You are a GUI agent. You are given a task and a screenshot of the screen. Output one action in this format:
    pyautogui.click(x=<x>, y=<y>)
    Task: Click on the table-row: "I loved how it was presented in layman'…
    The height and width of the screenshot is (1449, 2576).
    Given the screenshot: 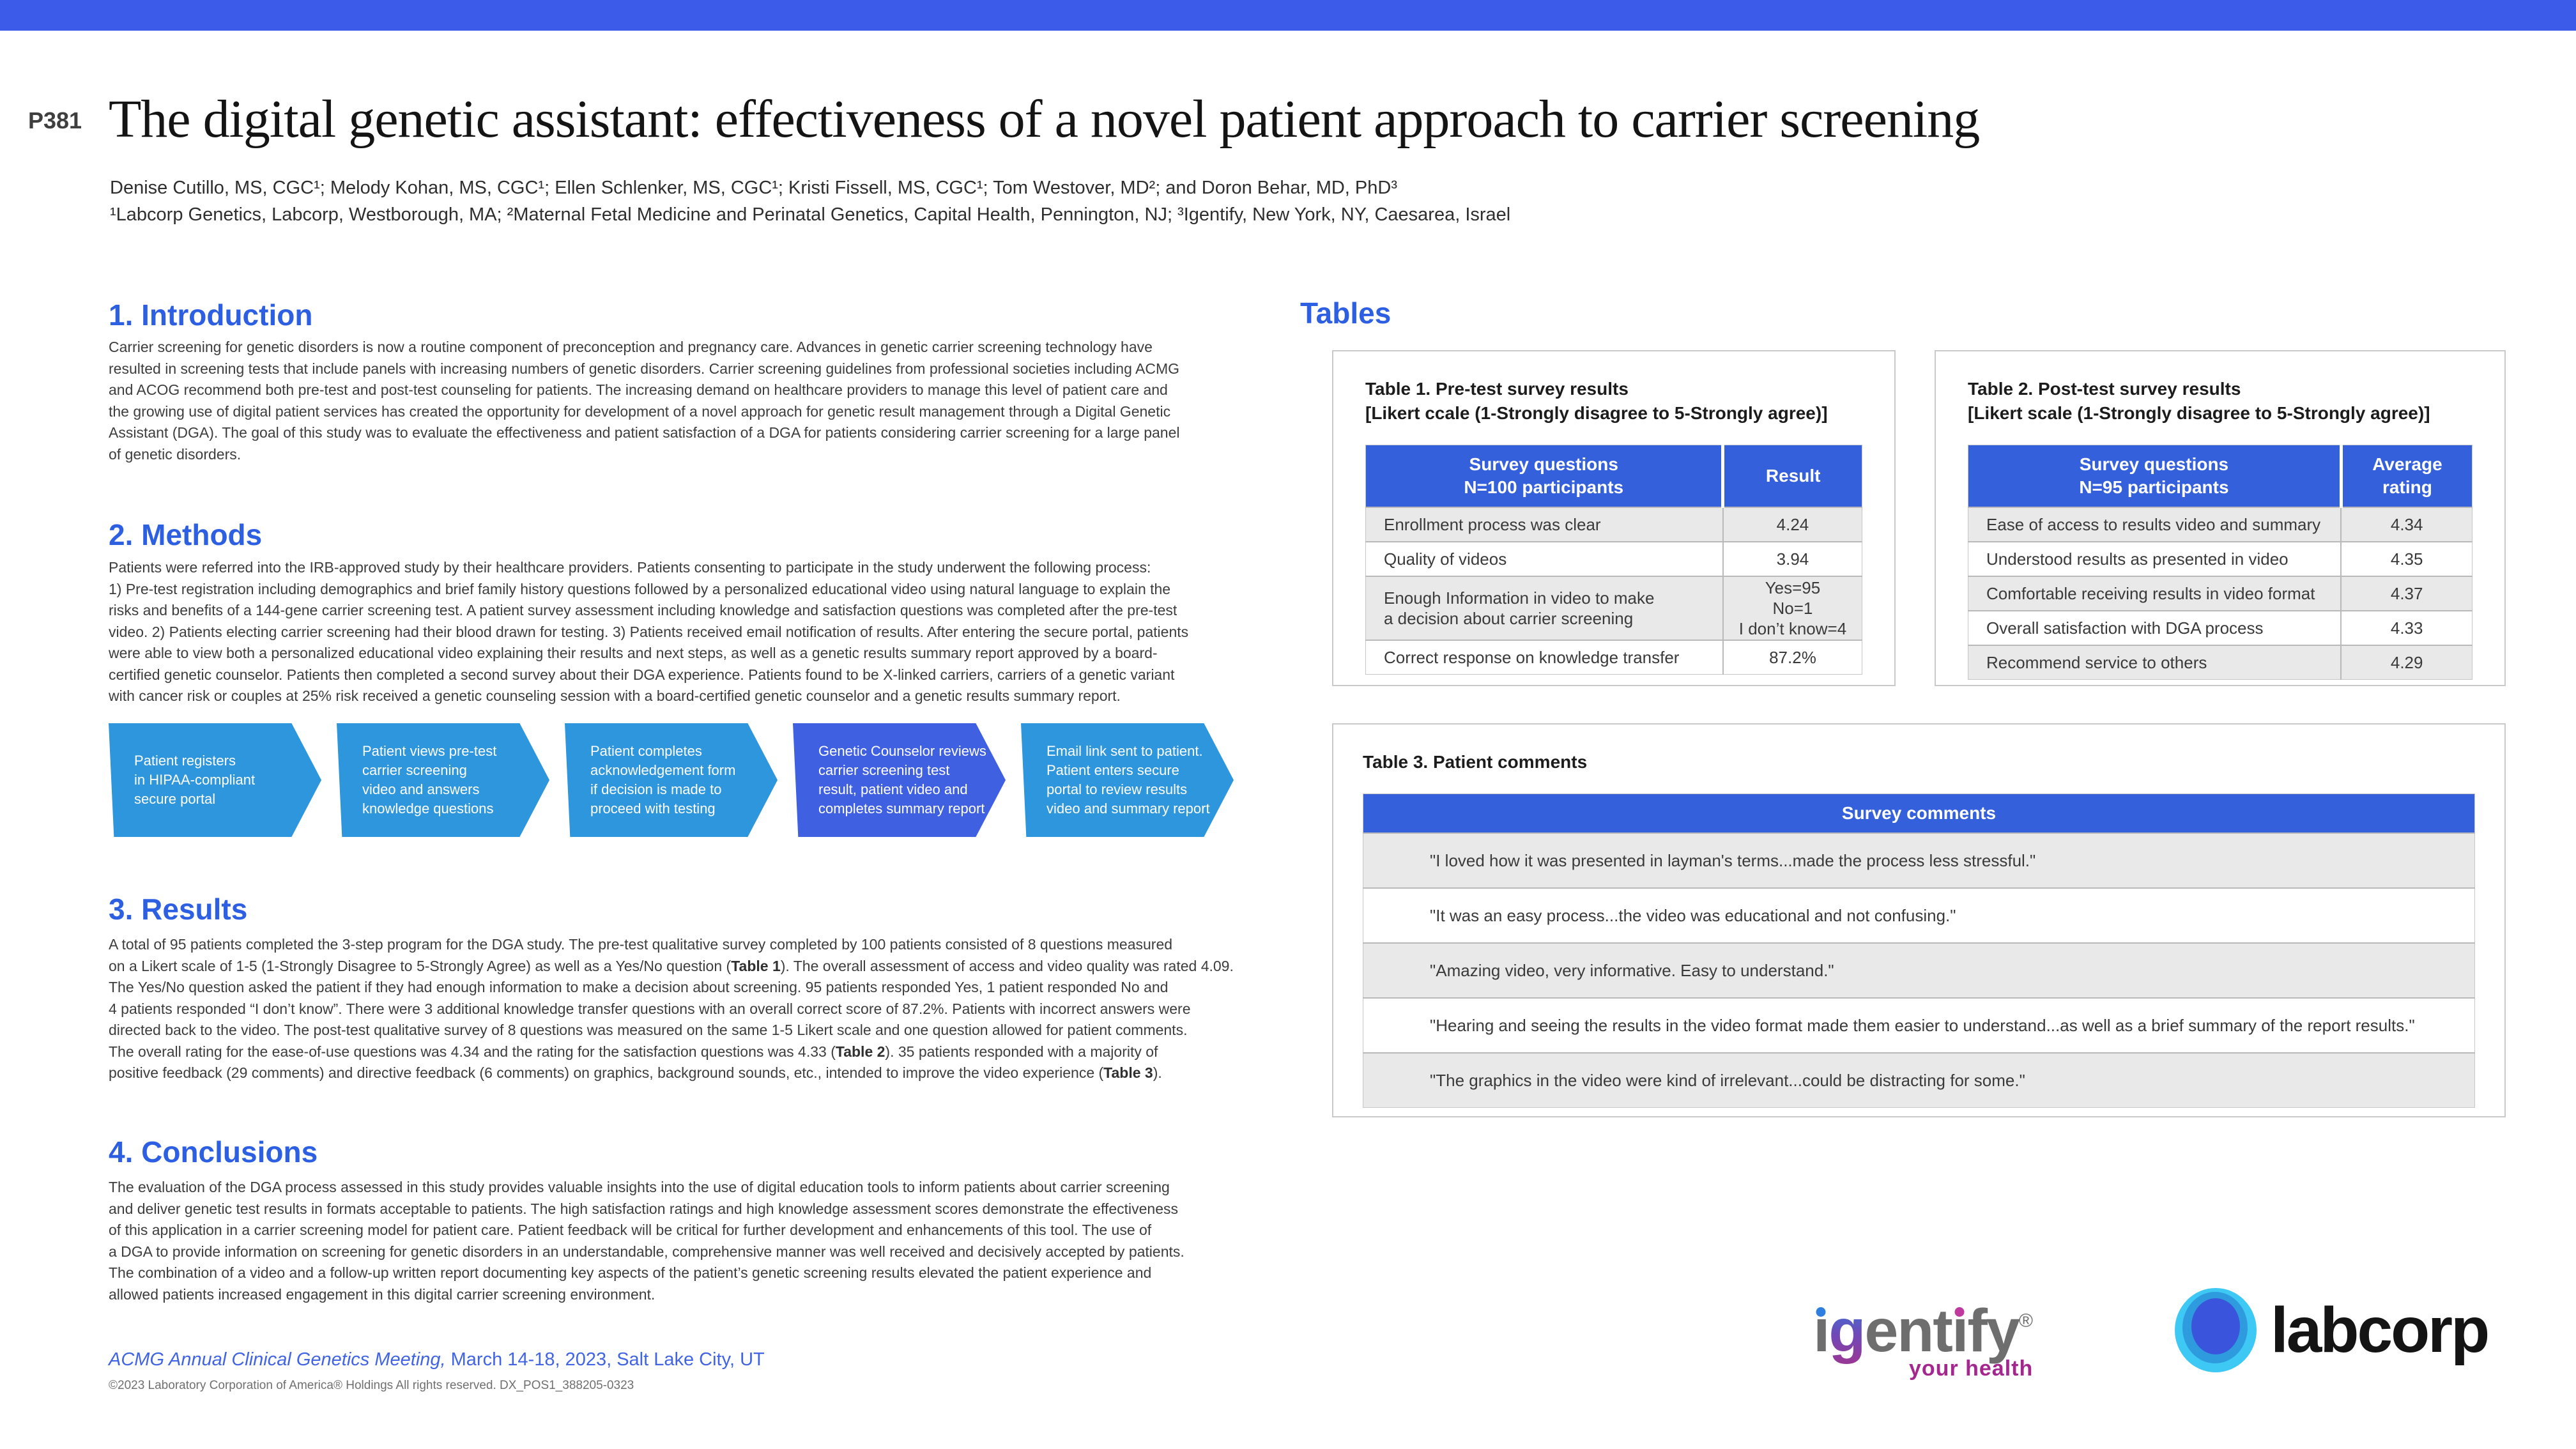 What is the action you would take?
    pyautogui.click(x=1919, y=860)
    